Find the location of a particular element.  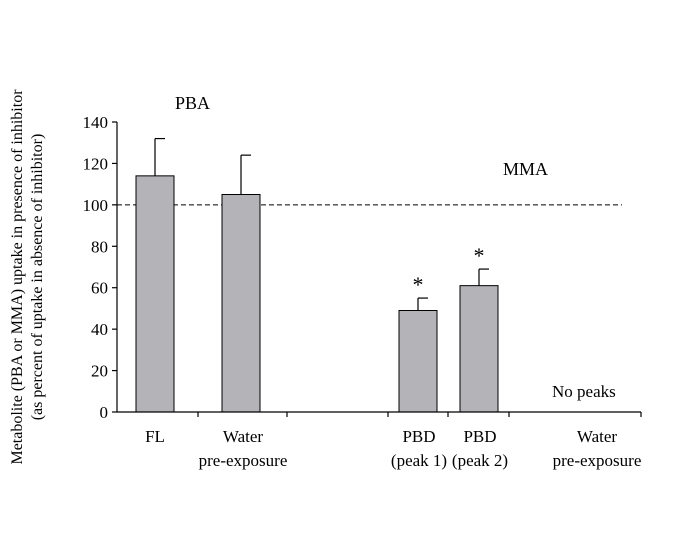

x-category-label-line-1: FL is located at coordinates (155, 436).